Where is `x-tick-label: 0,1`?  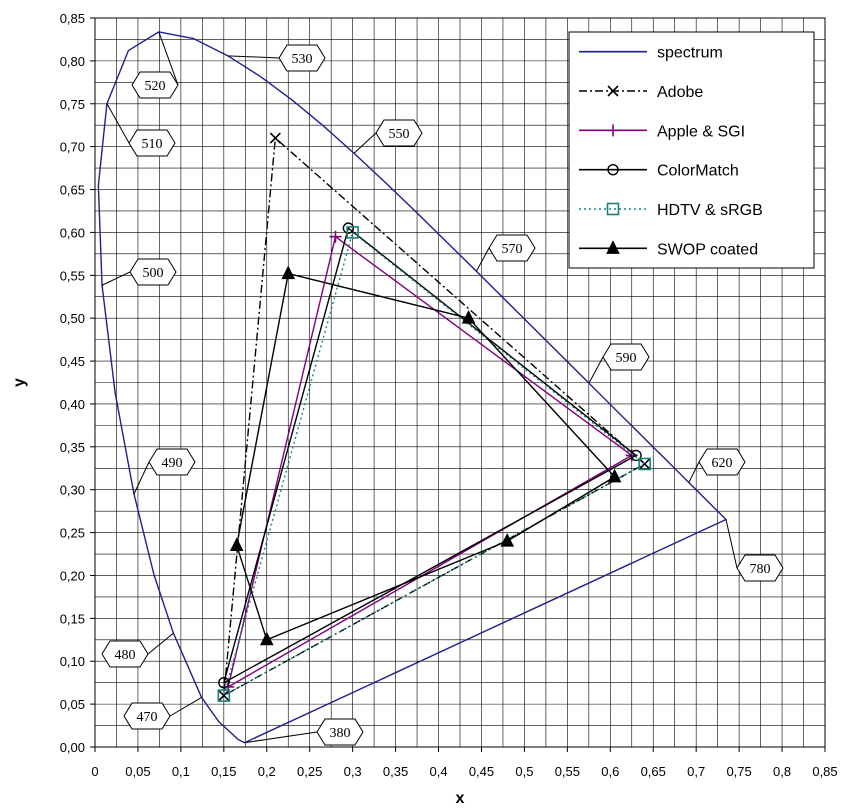
x-tick-label: 0,1 is located at coordinates (181, 771).